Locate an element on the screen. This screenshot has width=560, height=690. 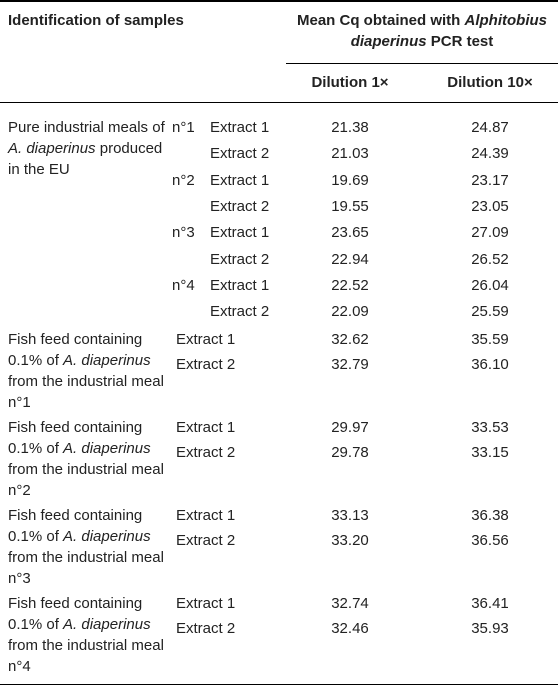
cq-dilution-1x: 23.65 is located at coordinates (350, 232).